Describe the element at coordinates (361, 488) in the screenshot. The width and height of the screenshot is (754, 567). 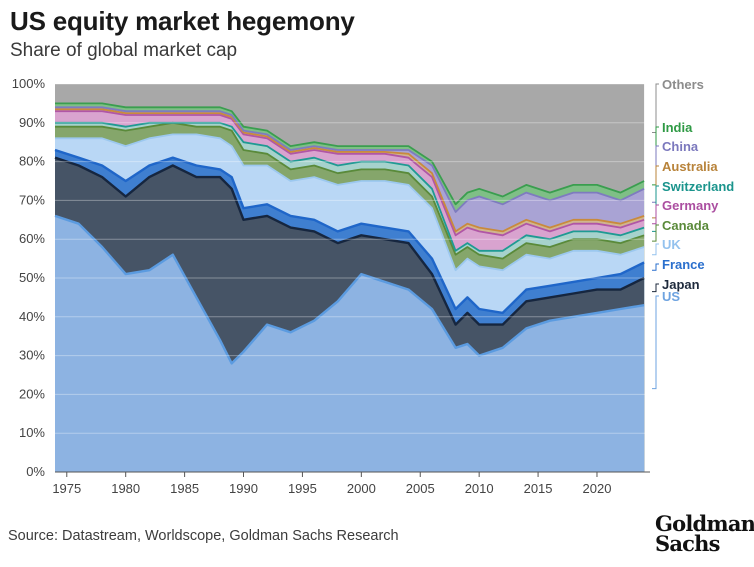
I see `x-tick-label: 2000` at that location.